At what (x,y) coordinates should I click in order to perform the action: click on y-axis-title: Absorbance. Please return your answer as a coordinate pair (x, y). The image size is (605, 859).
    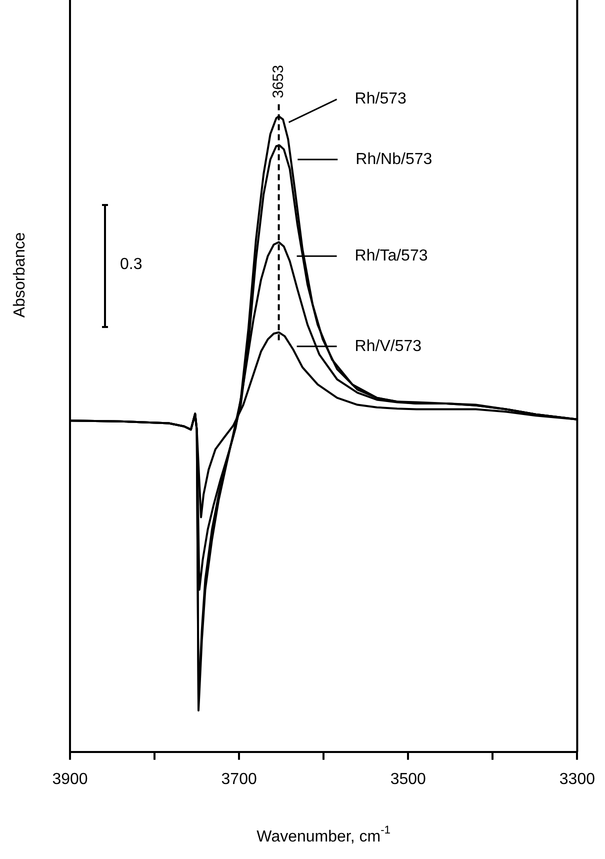
    Looking at the image, I should click on (19, 275).